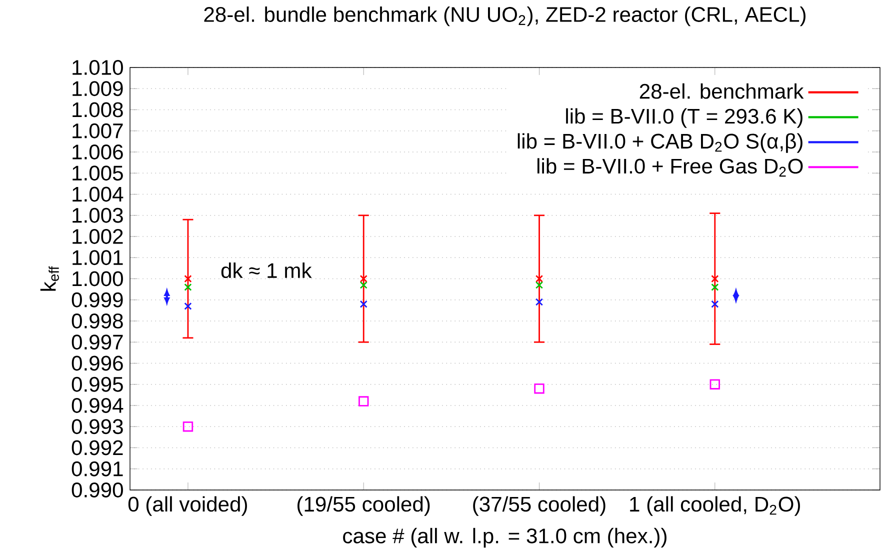 This screenshot has width=893, height=550. I want to click on y-tick-label: 0.999, so click(97, 300).